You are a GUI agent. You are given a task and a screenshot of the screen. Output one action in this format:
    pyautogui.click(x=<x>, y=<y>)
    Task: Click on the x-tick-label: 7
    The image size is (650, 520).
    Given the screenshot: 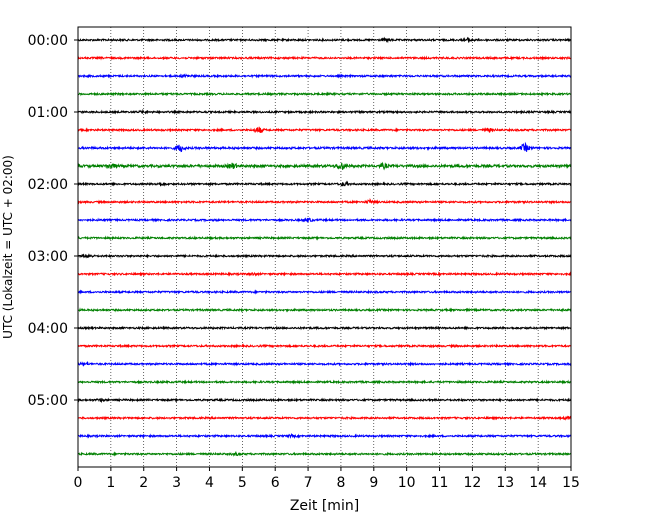 What is the action you would take?
    pyautogui.click(x=308, y=483)
    